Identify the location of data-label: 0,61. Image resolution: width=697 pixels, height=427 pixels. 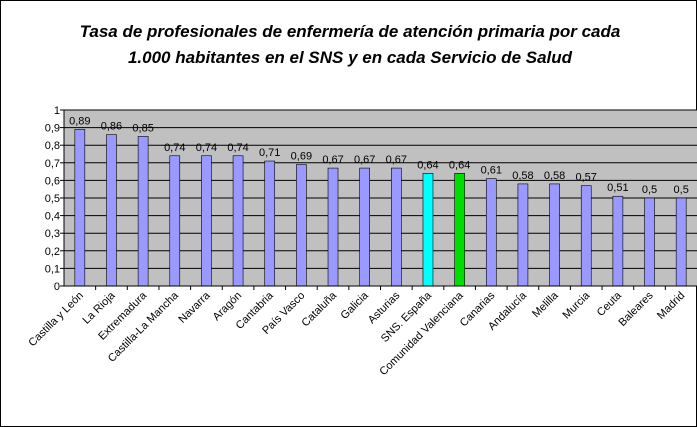
(491, 171).